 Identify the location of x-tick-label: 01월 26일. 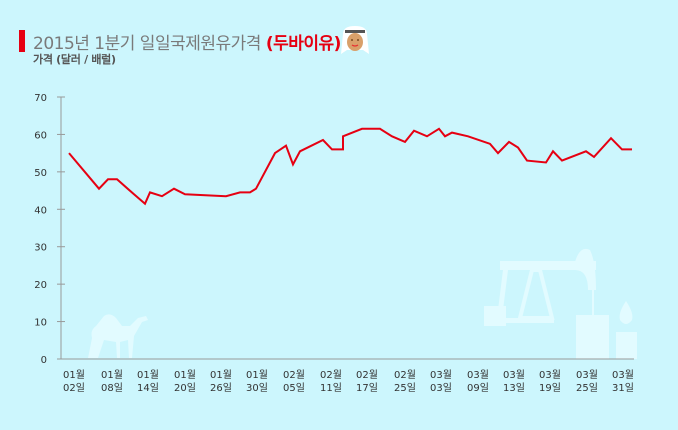
(221, 382).